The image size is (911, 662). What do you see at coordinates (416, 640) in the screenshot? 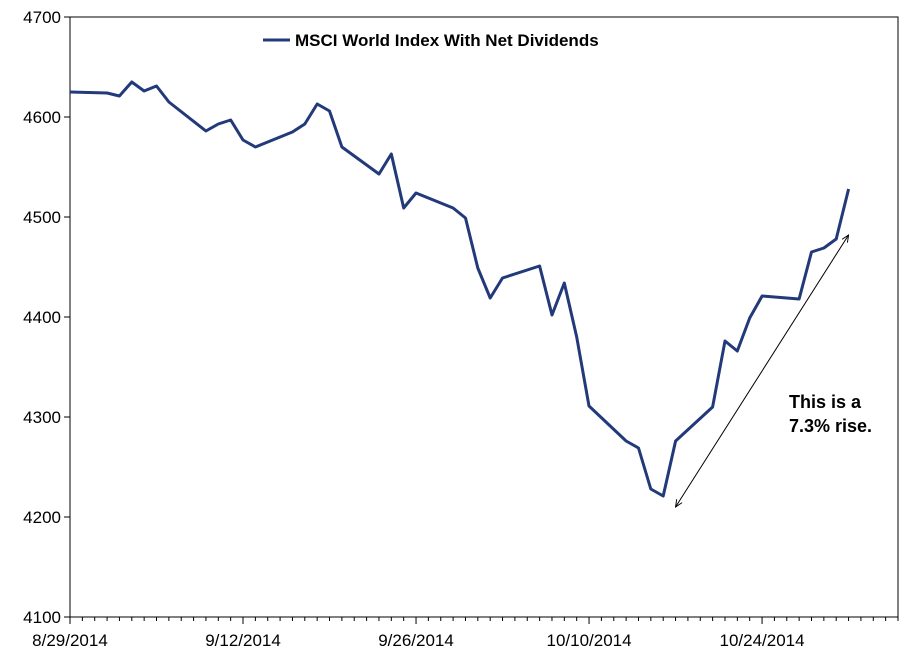
I see `x-tick-label: 9/26/2014` at bounding box center [416, 640].